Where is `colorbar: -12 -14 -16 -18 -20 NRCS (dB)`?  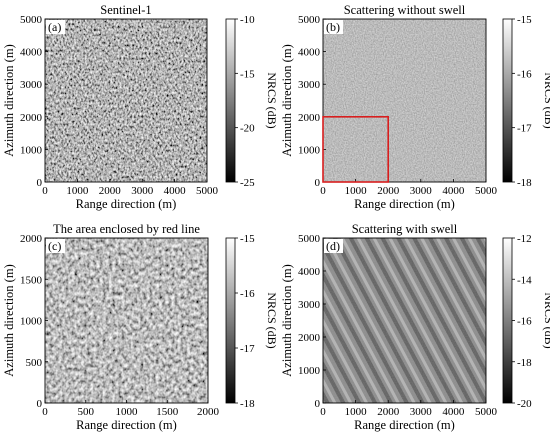
colorbar: -12 -14 -16 -18 -20 NRCS (dB) is located at coordinates (526, 321).